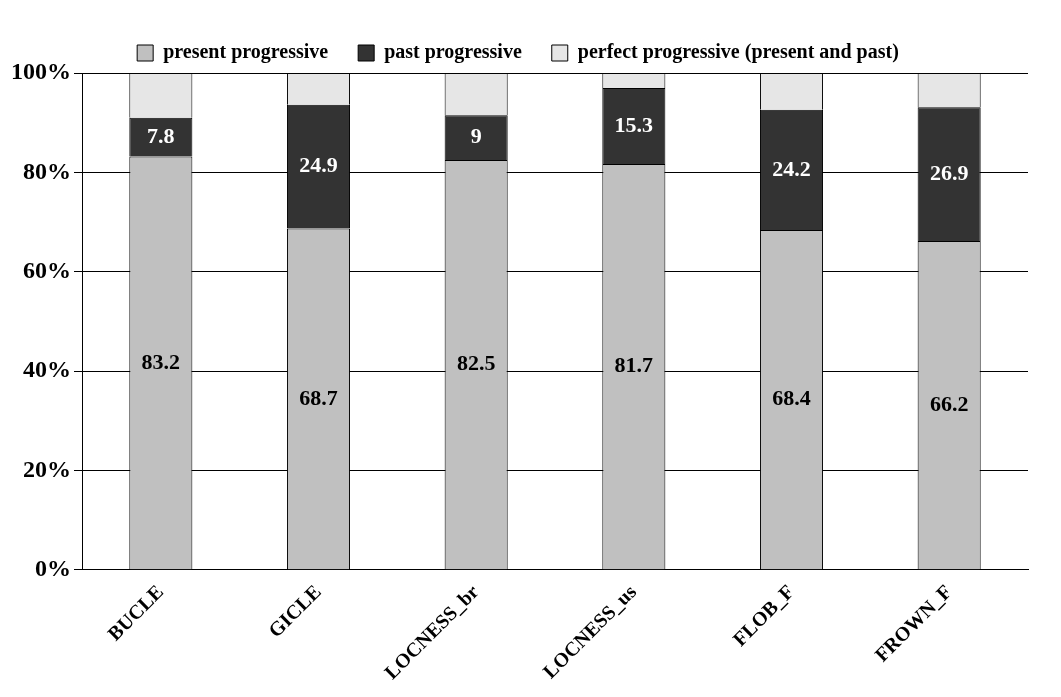  Describe the element at coordinates (738, 52) in the screenshot. I see `legend-label: perfect progressive (present and past)` at that location.